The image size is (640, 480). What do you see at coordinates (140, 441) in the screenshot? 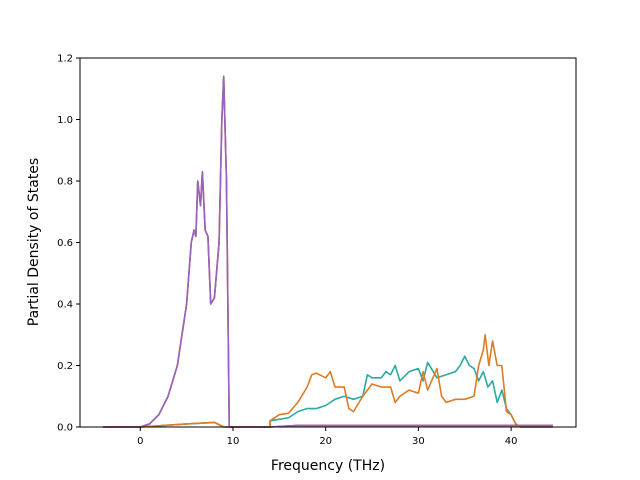
I see `x-tick-label: 0` at bounding box center [140, 441].